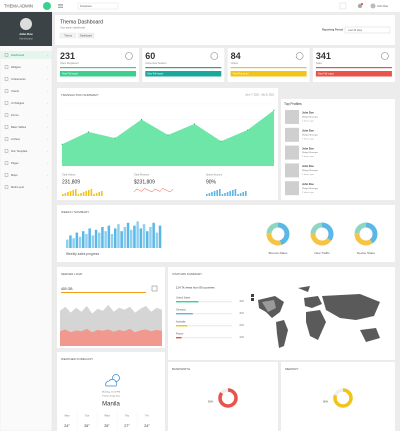 The height and width of the screenshot is (431, 400). What do you see at coordinates (73, 28) in the screenshot?
I see `page-subtitle: Your admin dashboard` at bounding box center [73, 28].